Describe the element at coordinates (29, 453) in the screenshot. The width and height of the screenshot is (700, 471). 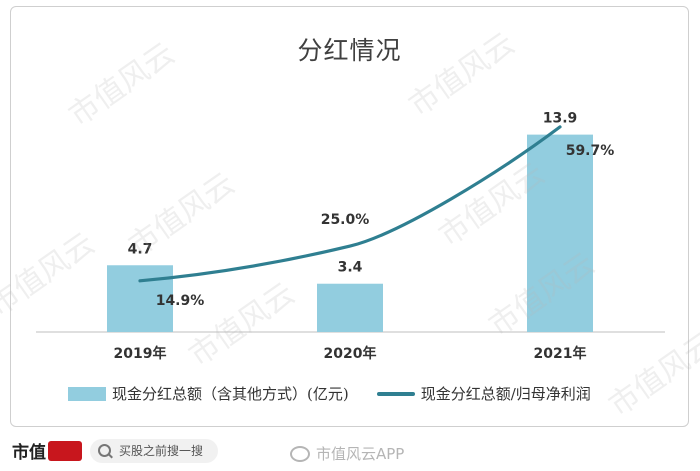
I see `brand-logo-text: 市值` at that location.